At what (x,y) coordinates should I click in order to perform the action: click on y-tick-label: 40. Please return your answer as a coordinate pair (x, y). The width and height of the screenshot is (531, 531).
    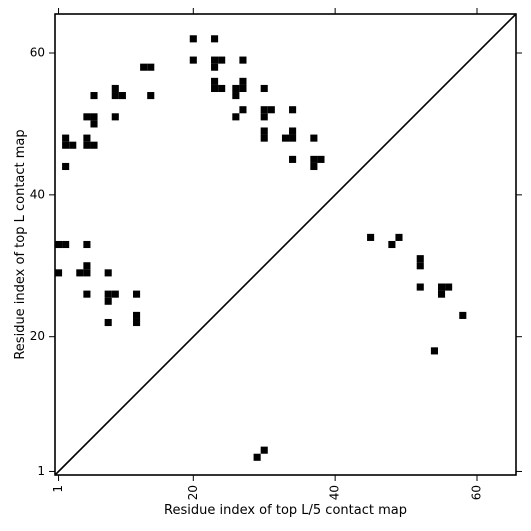
    Looking at the image, I should click on (37, 194).